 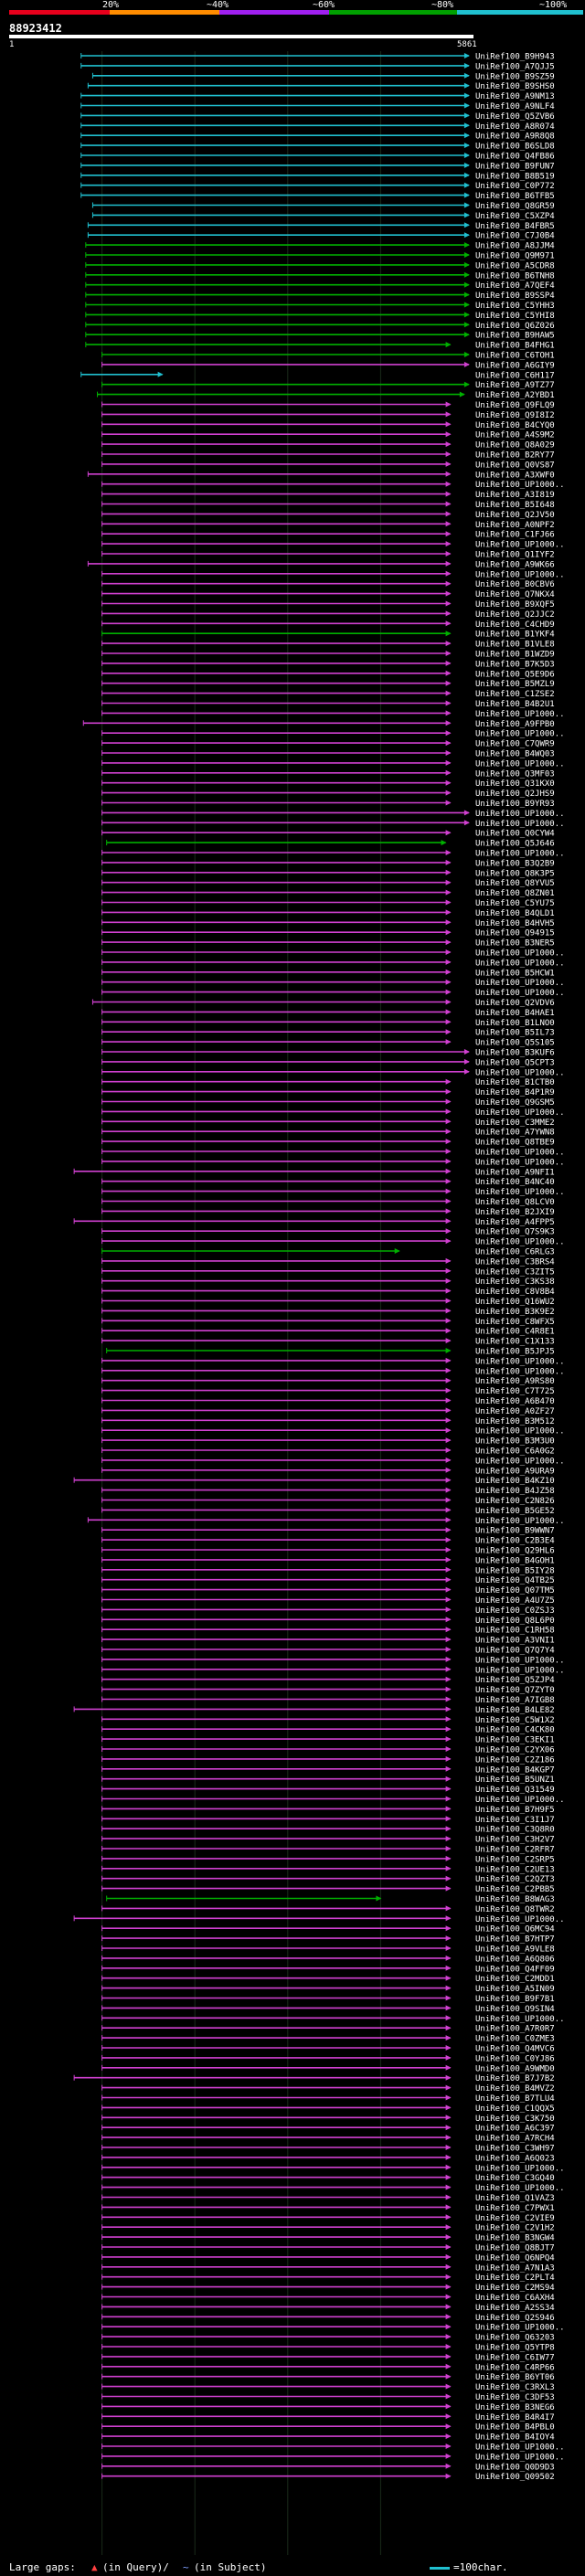 What do you see at coordinates (328, 2438) in the screenshot?
I see `hit-row: UniRef100_B4IOY4` at bounding box center [328, 2438].